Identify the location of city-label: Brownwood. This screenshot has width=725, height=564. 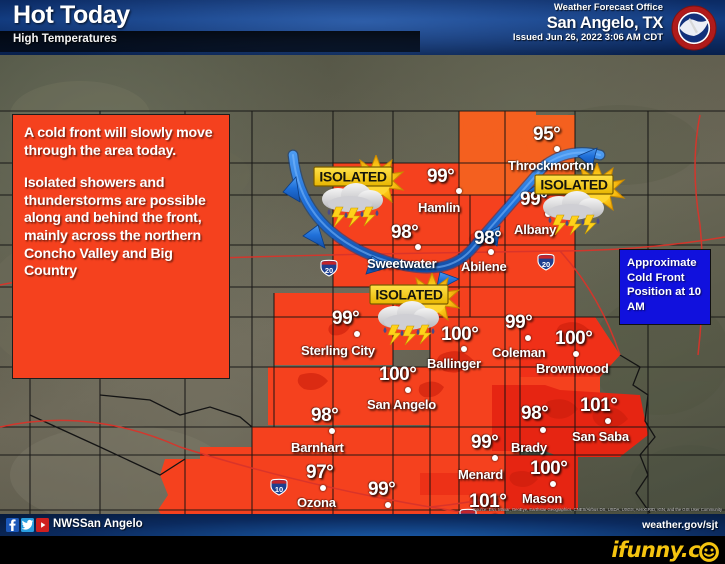
(572, 368).